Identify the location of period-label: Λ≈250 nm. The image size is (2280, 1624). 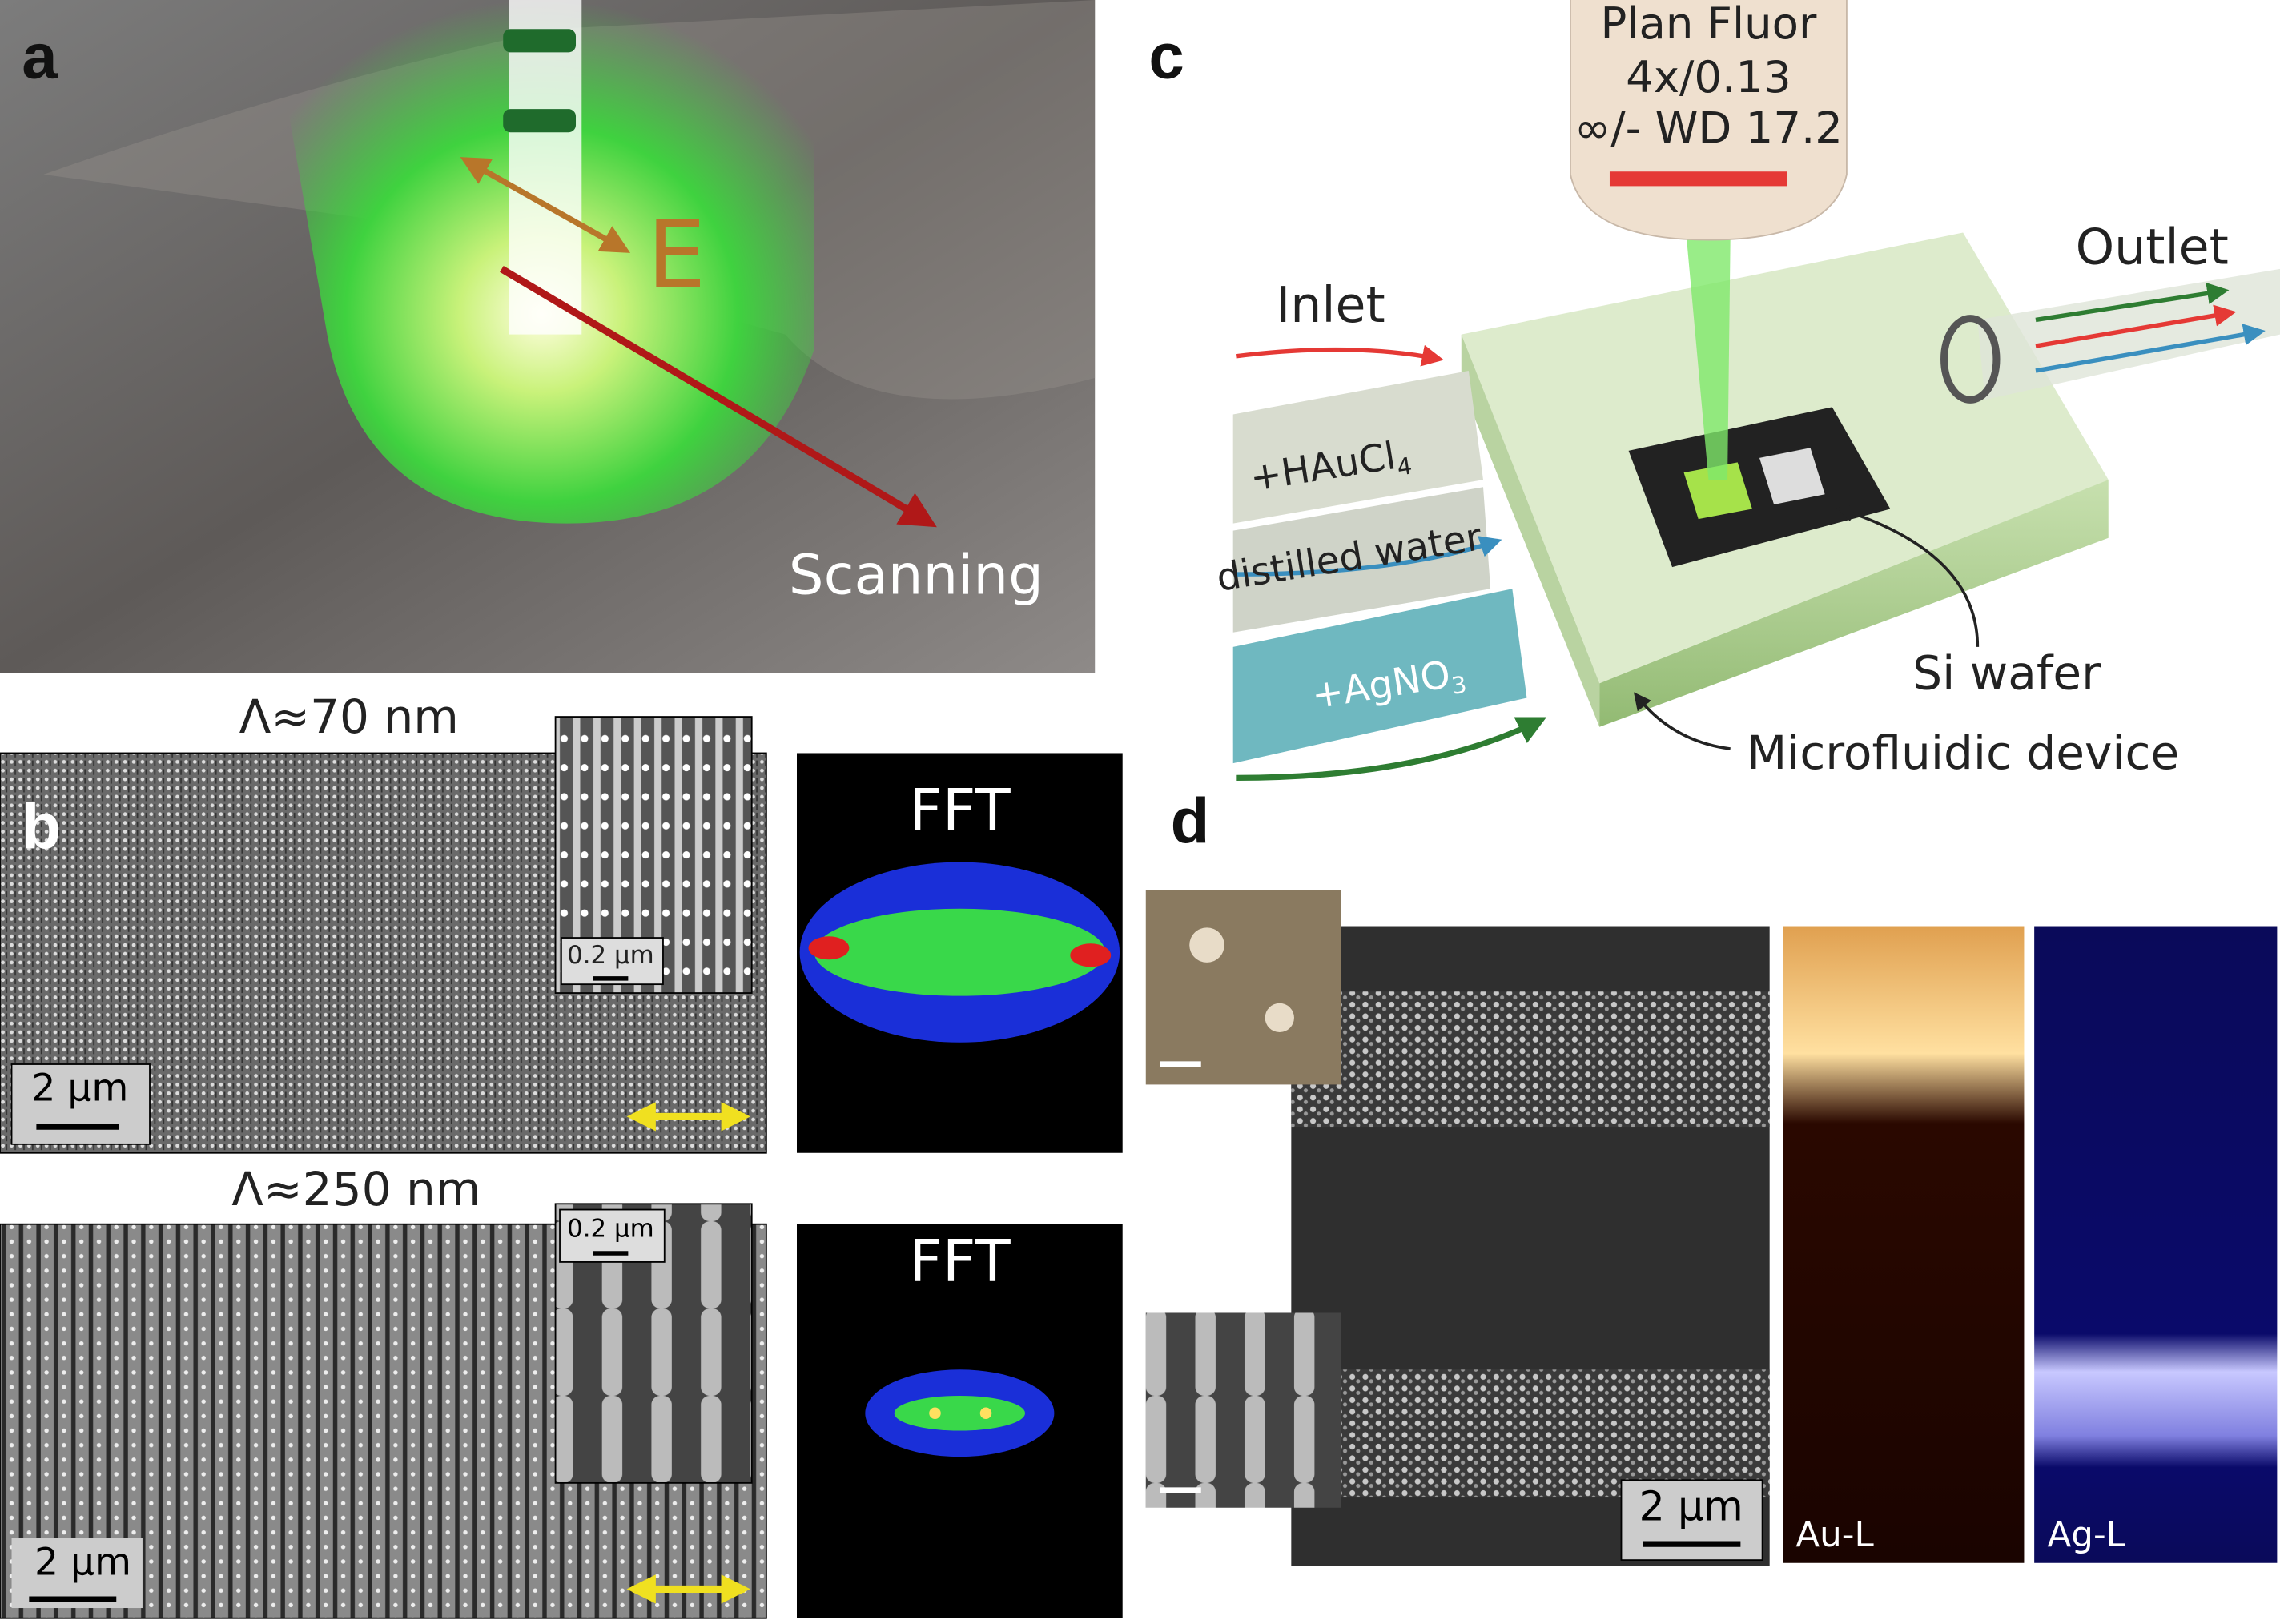
(356, 1189).